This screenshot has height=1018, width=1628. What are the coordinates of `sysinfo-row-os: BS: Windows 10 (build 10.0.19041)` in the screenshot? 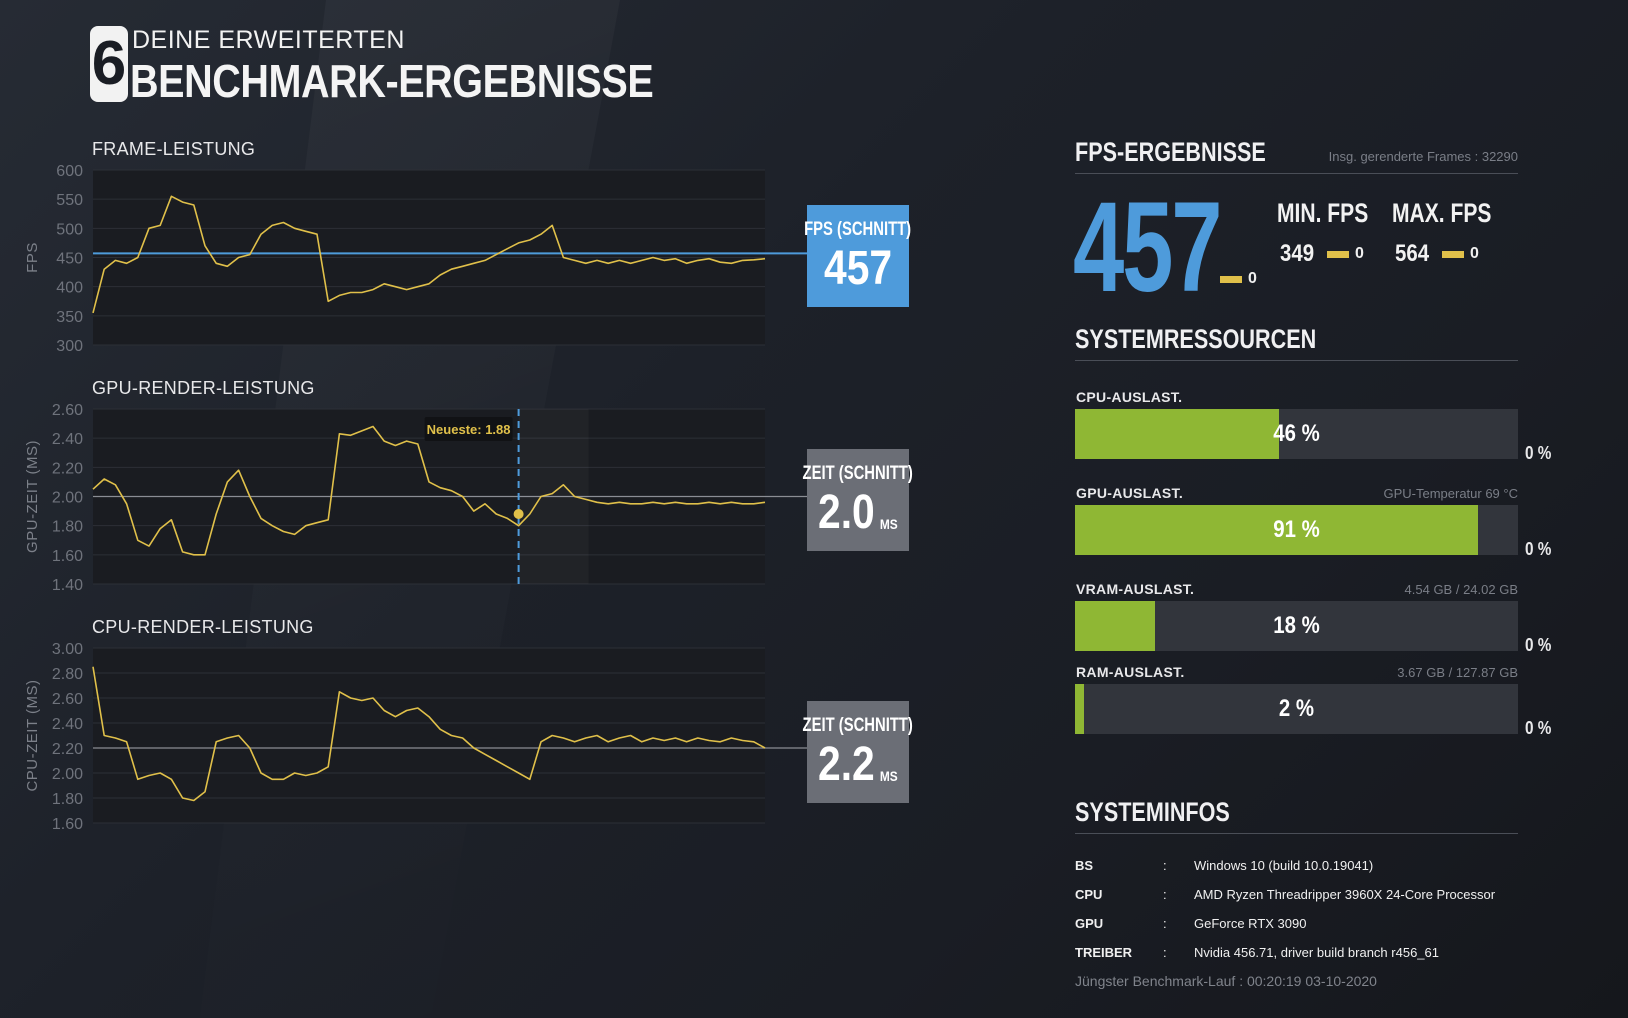 It's located at (1224, 865).